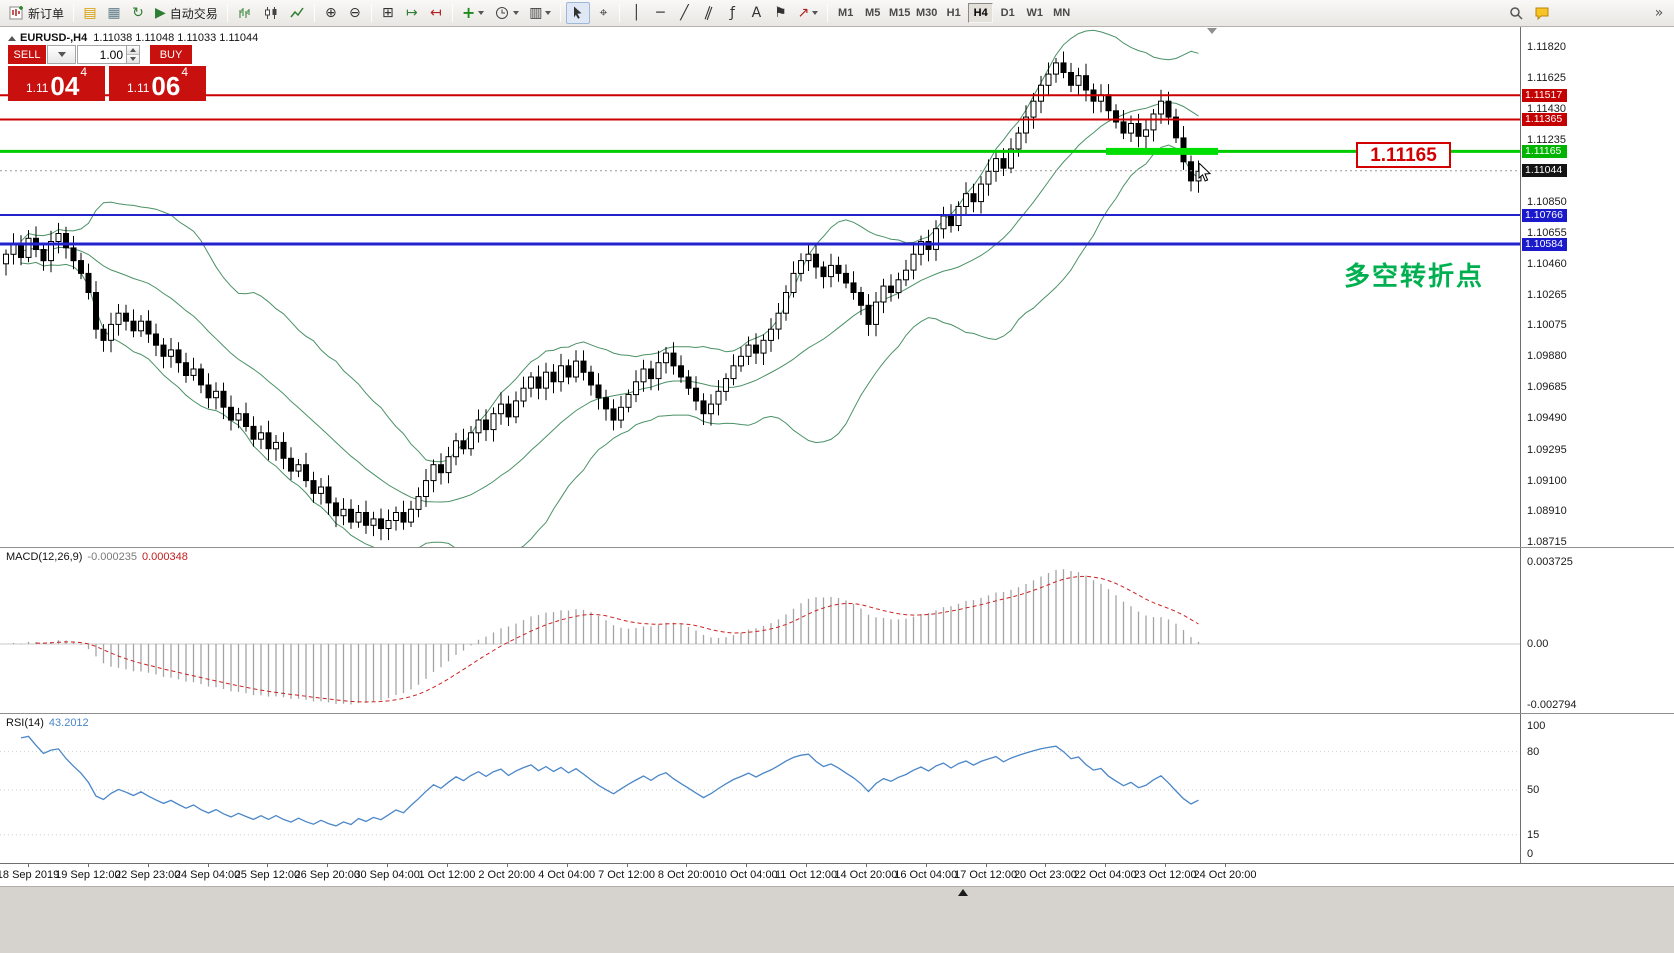 This screenshot has width=1674, height=953. What do you see at coordinates (133, 50) in the screenshot?
I see `volume-increase-button` at bounding box center [133, 50].